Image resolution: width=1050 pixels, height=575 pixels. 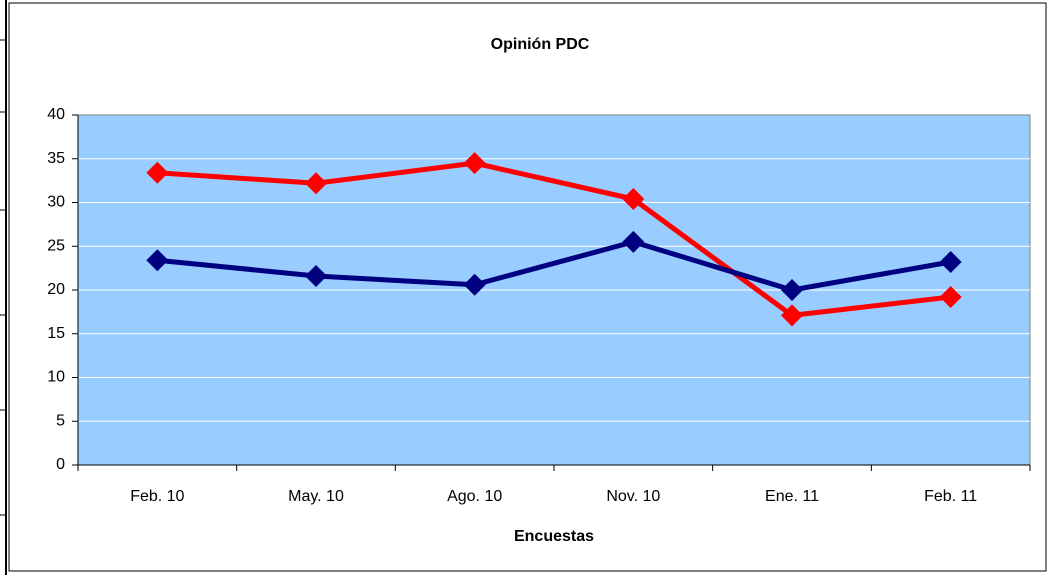 What do you see at coordinates (56, 333) in the screenshot?
I see `y-tick-label: 15` at bounding box center [56, 333].